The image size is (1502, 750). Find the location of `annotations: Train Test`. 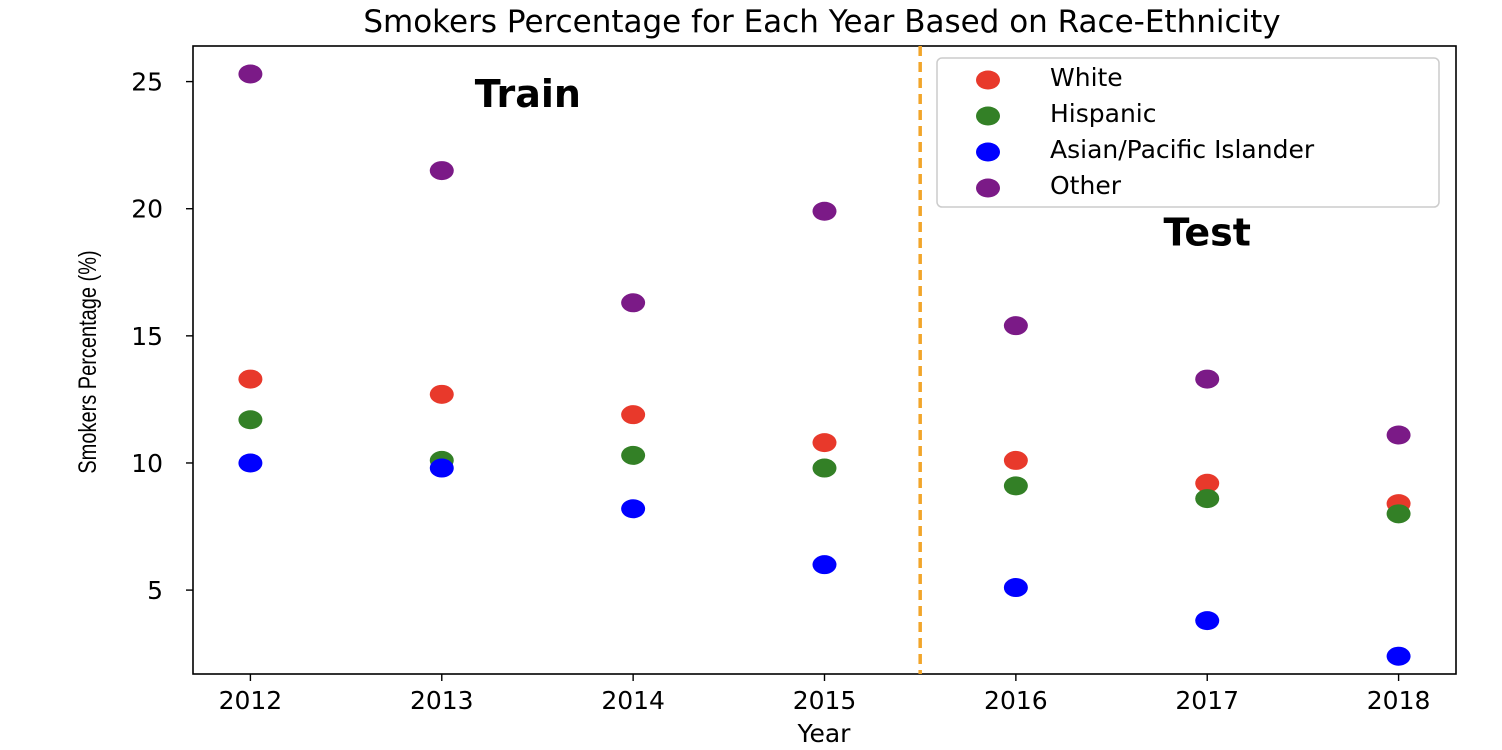

annotations: Train Test is located at coordinates (863, 163).